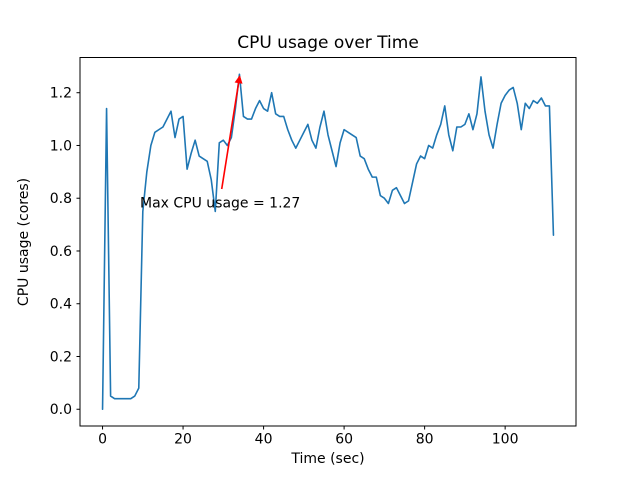  Describe the element at coordinates (327, 459) in the screenshot. I see `x-axis-label: Time (sec)` at that location.